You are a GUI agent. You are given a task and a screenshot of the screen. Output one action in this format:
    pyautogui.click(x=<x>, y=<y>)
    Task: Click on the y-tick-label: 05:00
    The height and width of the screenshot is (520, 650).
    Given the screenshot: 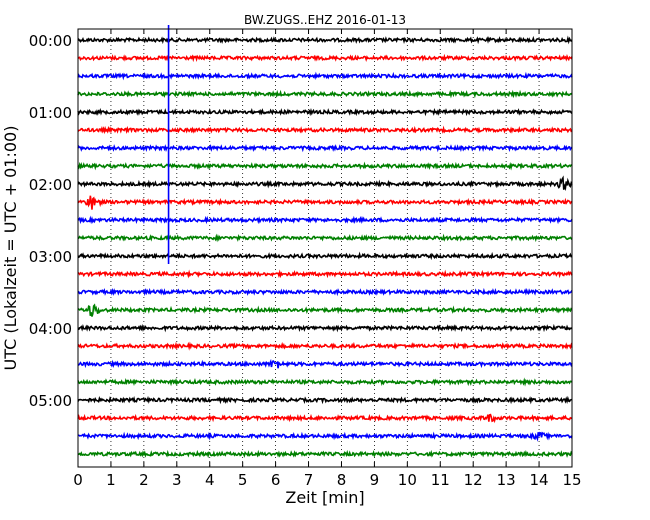 What is the action you would take?
    pyautogui.click(x=50, y=401)
    